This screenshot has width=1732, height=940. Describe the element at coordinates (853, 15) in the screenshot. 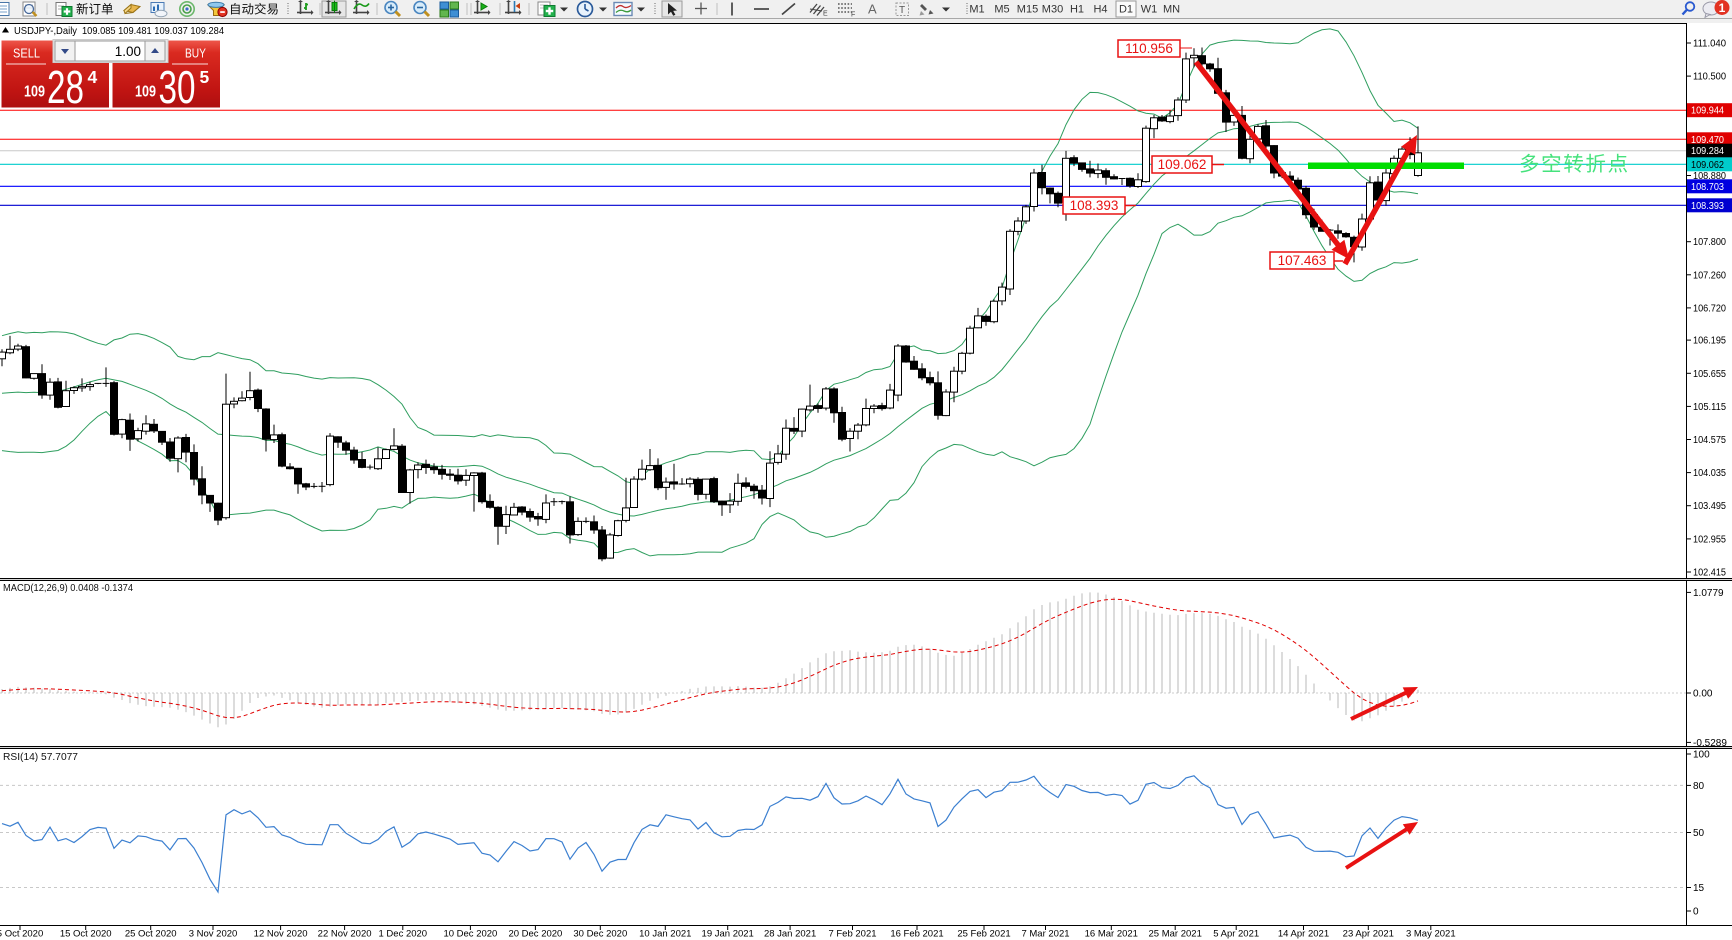

I see `svg-text: F` at that location.